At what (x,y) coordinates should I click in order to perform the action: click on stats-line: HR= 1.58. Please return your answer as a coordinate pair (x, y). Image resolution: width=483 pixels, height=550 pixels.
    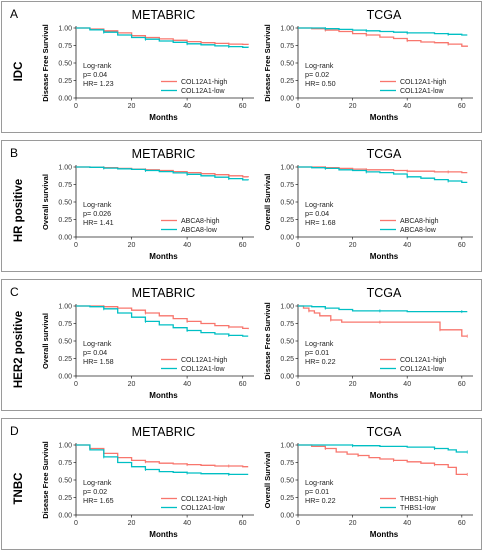
    Looking at the image, I should click on (98, 361).